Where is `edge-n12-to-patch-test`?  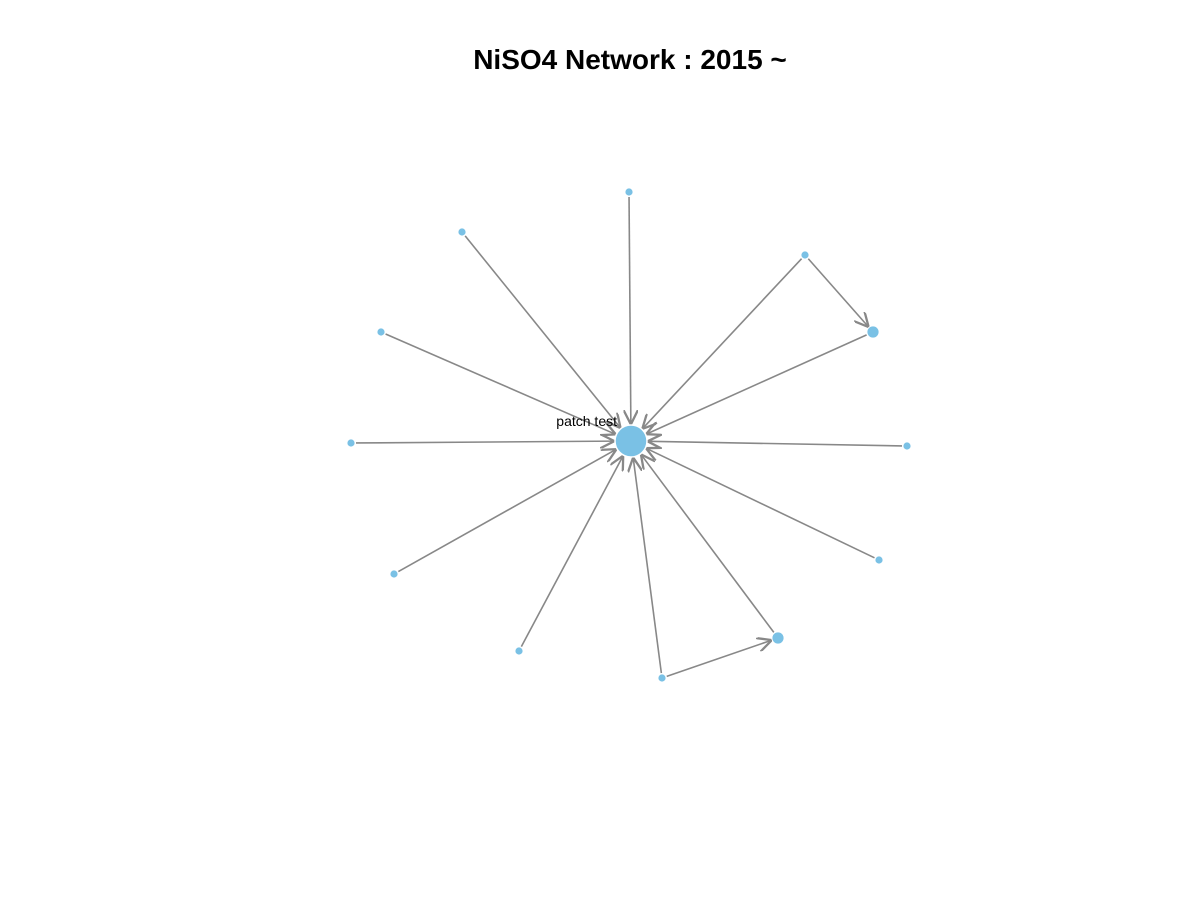
edge-n12-to-patch-test is located at coordinates (708, 544).